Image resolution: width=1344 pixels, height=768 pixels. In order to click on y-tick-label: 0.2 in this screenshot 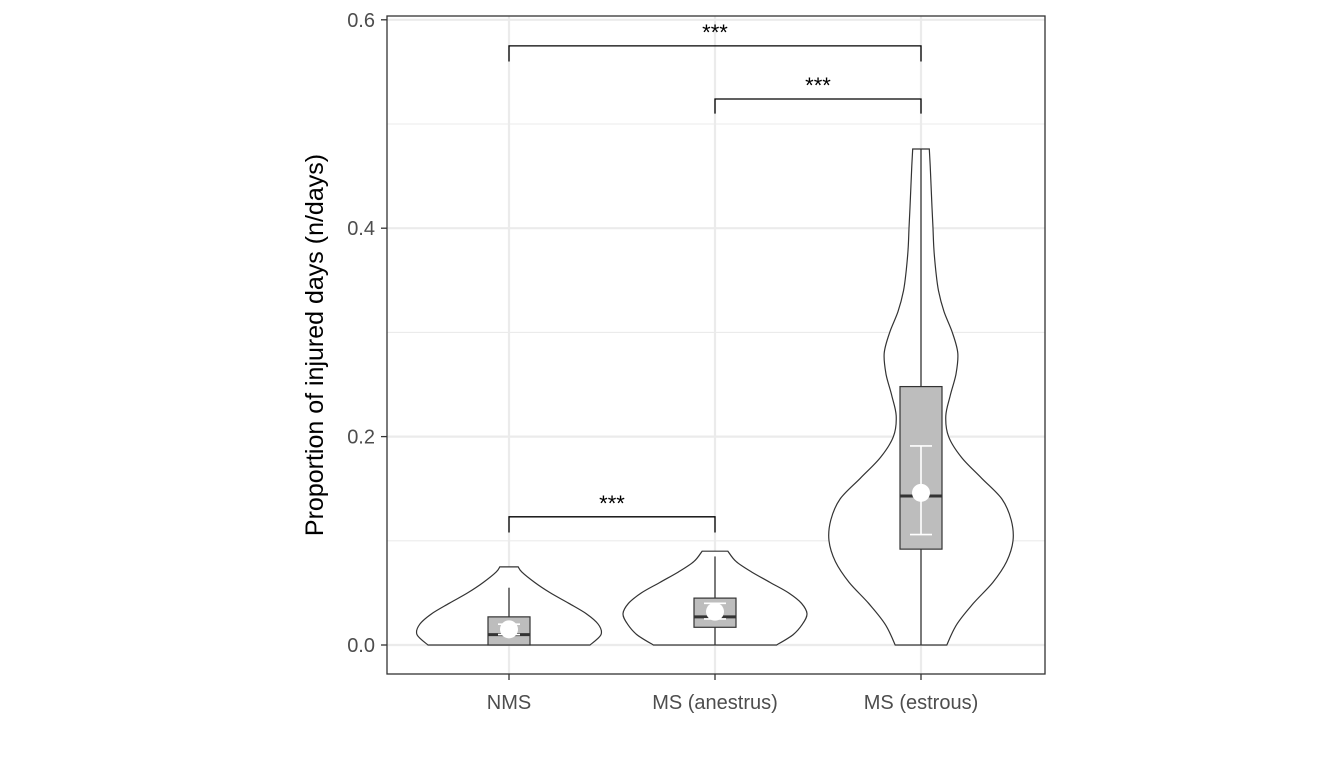, I will do `click(361, 438)`.